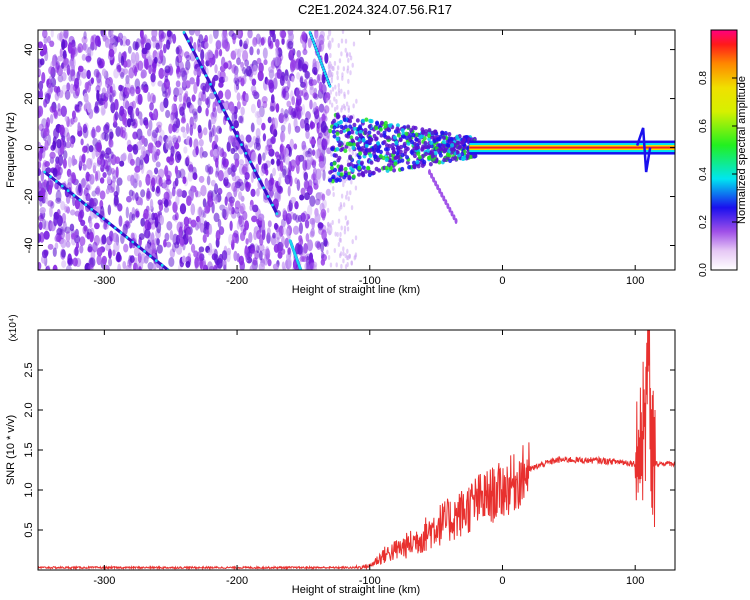 Image resolution: width=750 pixels, height=600 pixels. What do you see at coordinates (29, 197) in the screenshot?
I see `spectrogram-y-tick-label: -20` at bounding box center [29, 197].